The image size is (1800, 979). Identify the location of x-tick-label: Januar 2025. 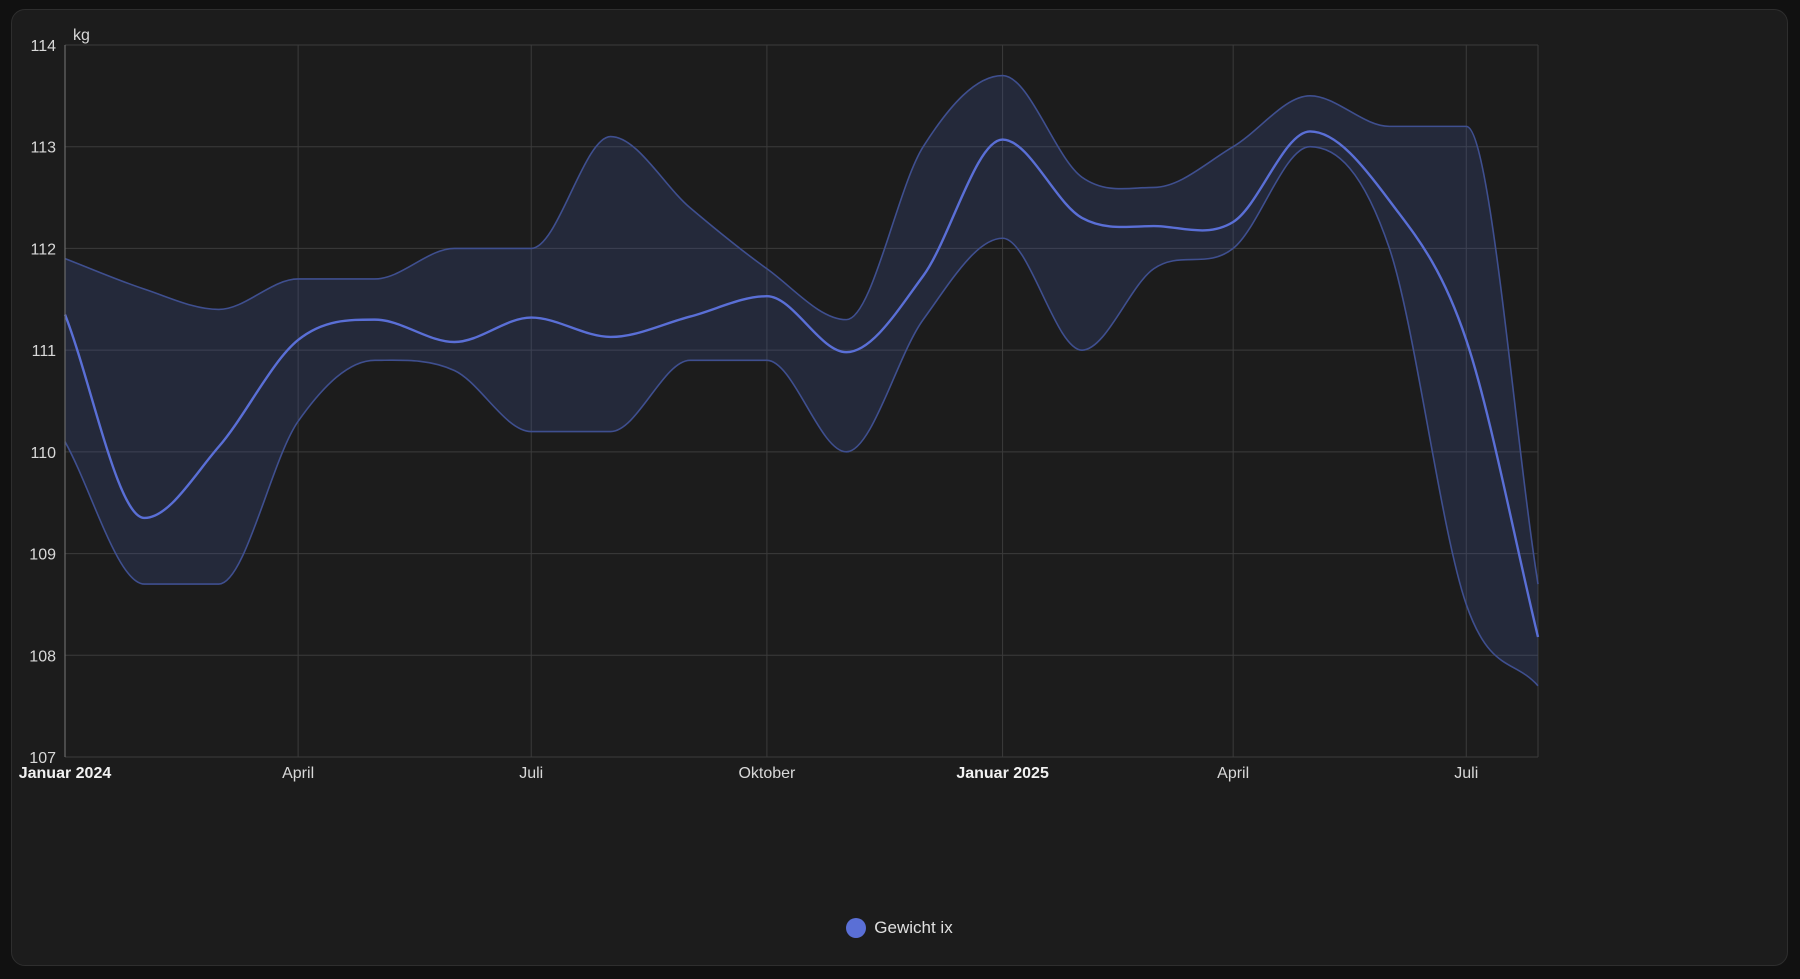
(1002, 773).